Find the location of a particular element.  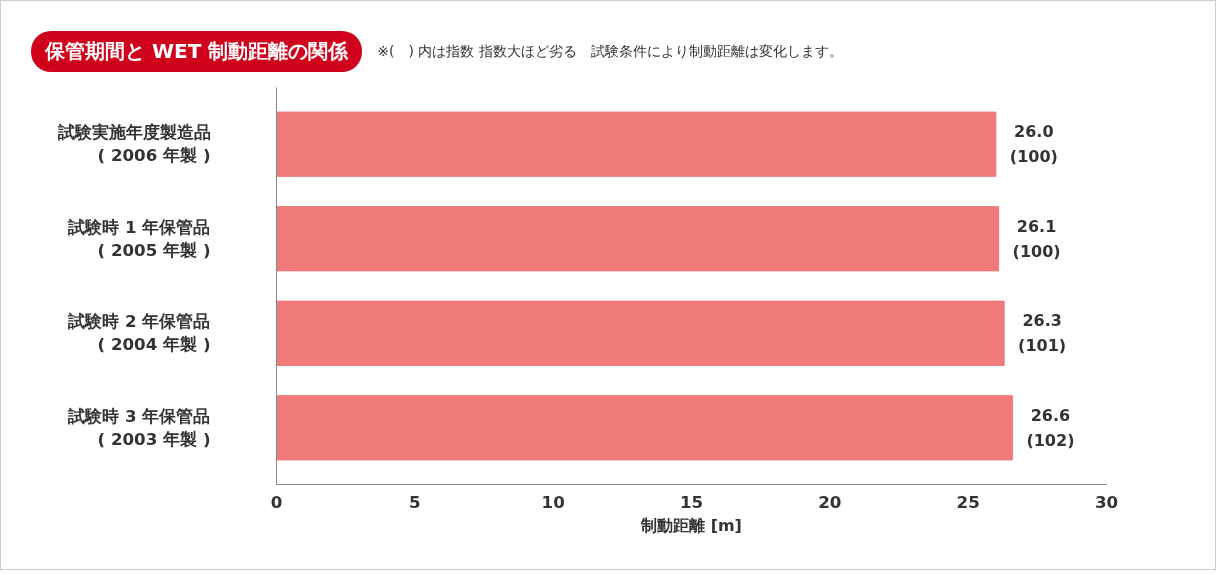

data-label: 26.1 (100) is located at coordinates (1036, 238).